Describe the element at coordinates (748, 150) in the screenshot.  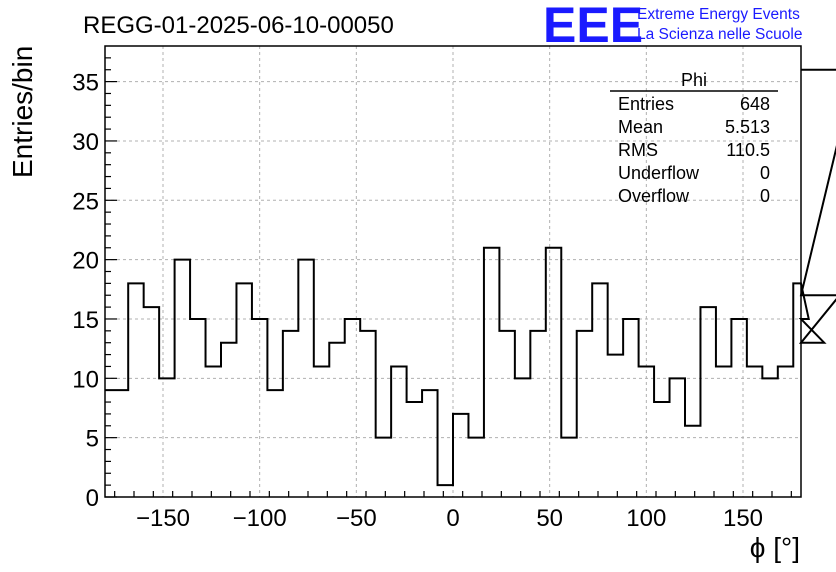
I see `stats-rms-value: 110.5` at that location.